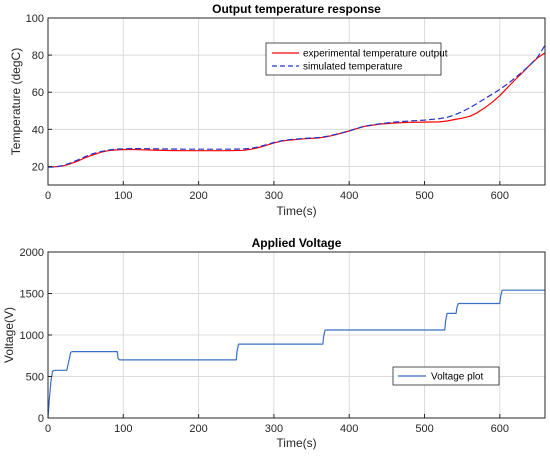  Describe the element at coordinates (123, 429) in the screenshot. I see `voltage-x-tick-label: 100` at that location.